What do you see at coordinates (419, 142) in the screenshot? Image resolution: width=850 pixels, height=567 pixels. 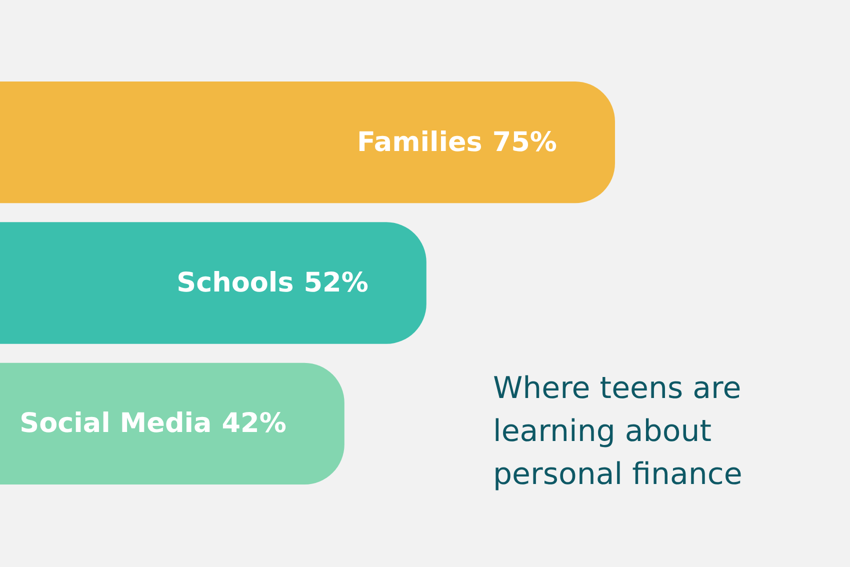 I see `y-tick-label: Families` at bounding box center [419, 142].